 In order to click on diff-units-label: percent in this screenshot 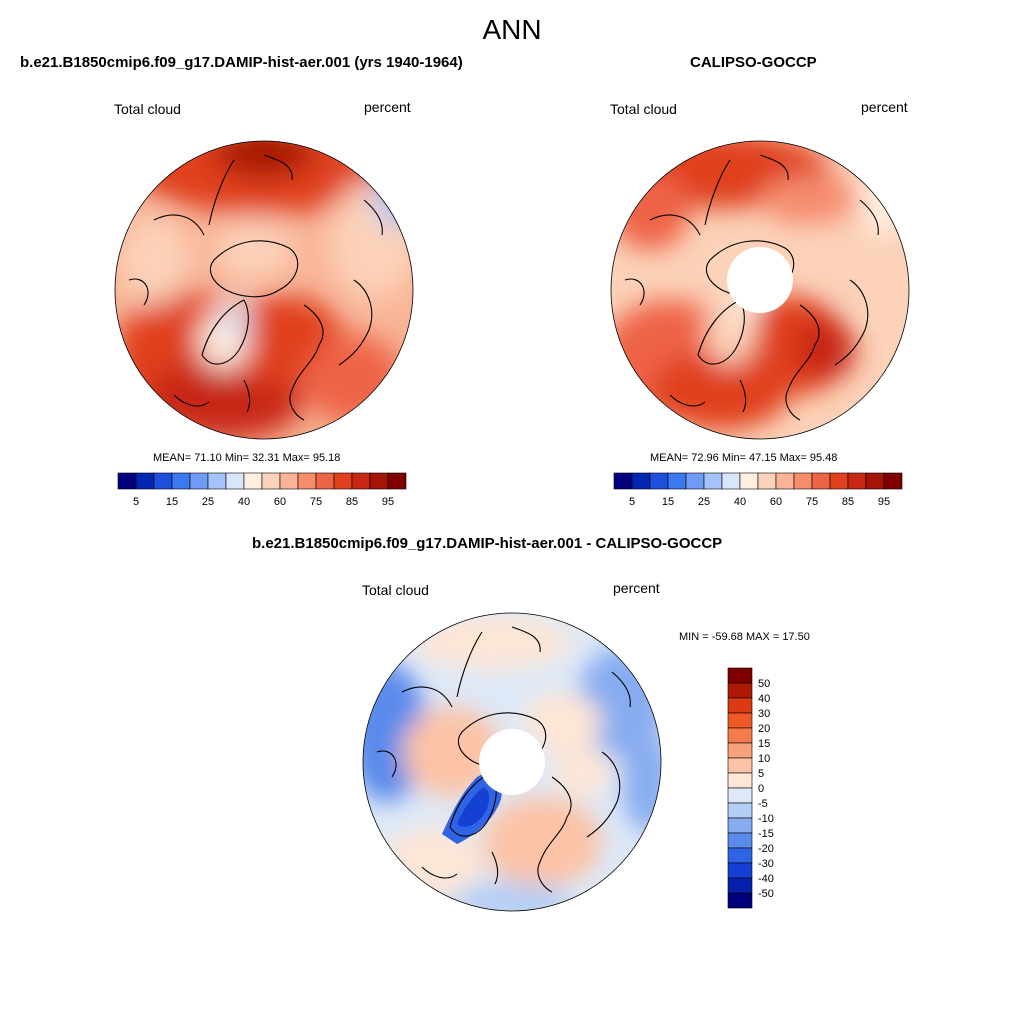, I will do `click(636, 588)`.